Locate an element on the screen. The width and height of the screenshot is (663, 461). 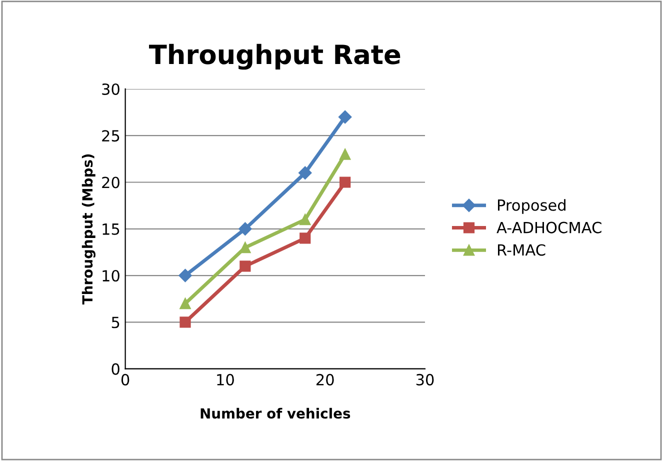
y-tick-label: 10 is located at coordinates (111, 276).